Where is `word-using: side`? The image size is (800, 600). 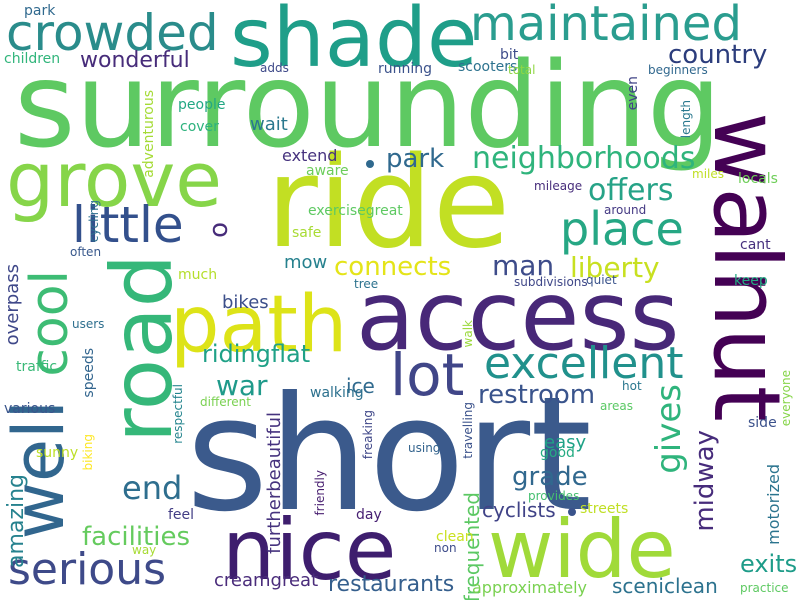
word-using: side is located at coordinates (762, 423).